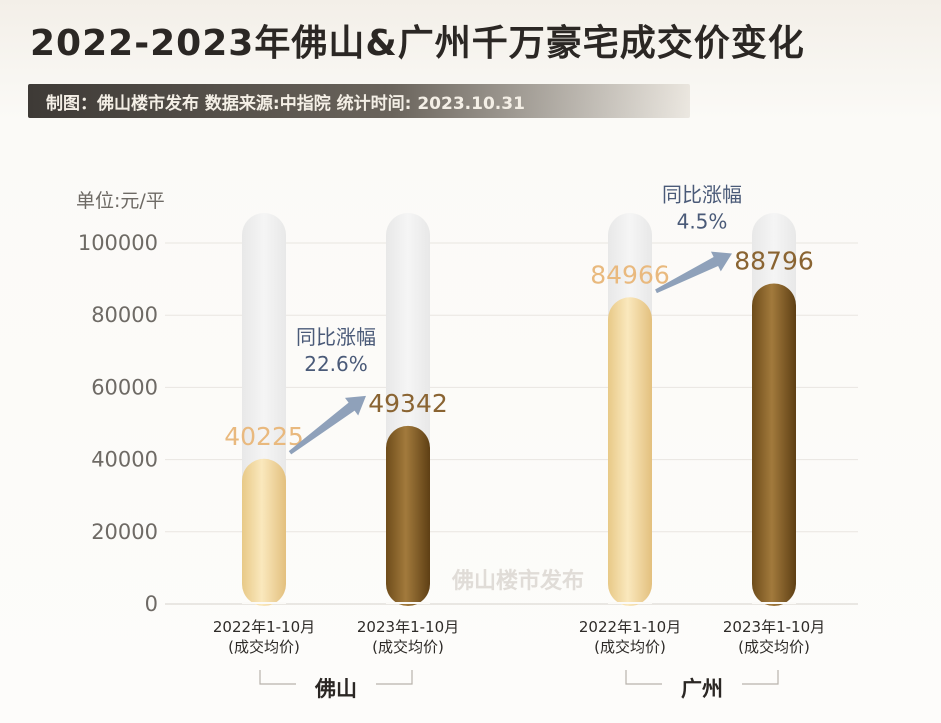 The image size is (941, 723). Describe the element at coordinates (417, 43) in the screenshot. I see `chart-title: 2022-2023年佛山&广州千万豪宅成交价变化` at that location.